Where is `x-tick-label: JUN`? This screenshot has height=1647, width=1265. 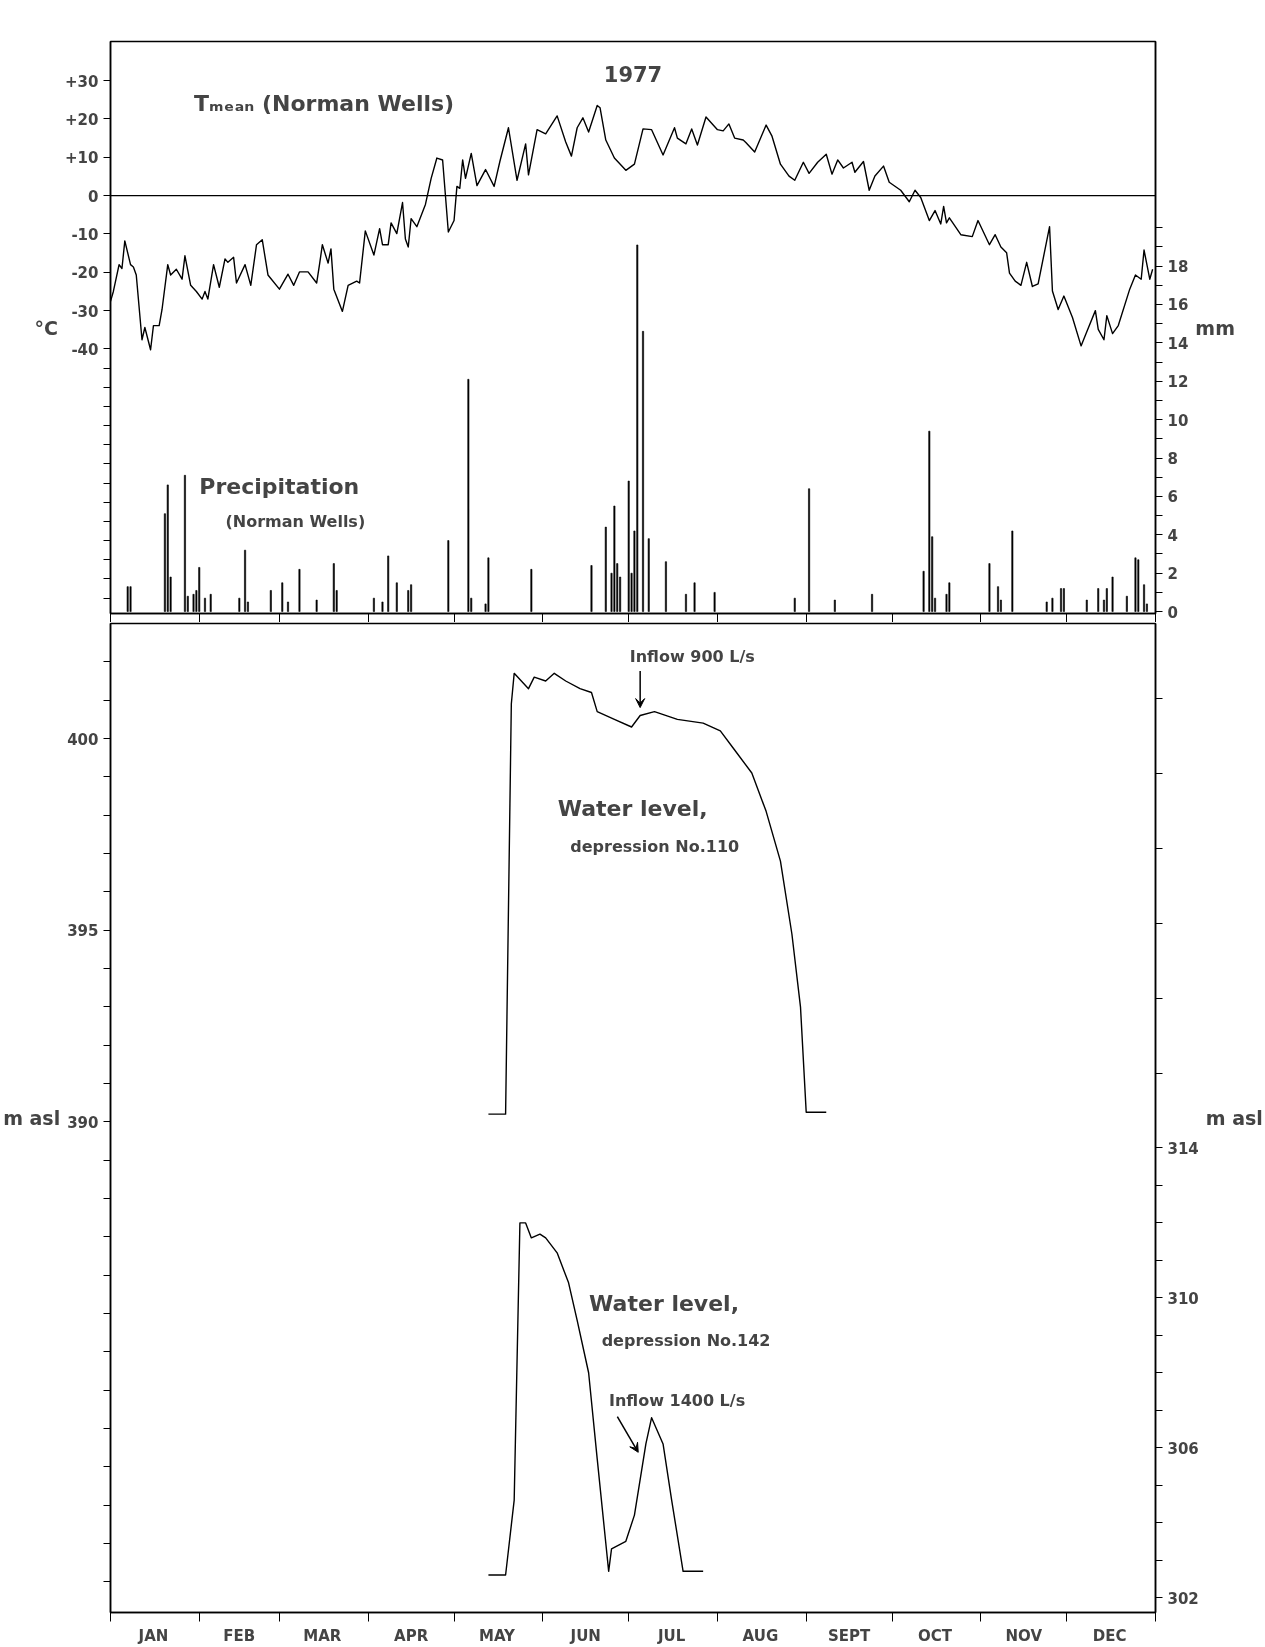
x-tick-label: JUN is located at coordinates (585, 1635).